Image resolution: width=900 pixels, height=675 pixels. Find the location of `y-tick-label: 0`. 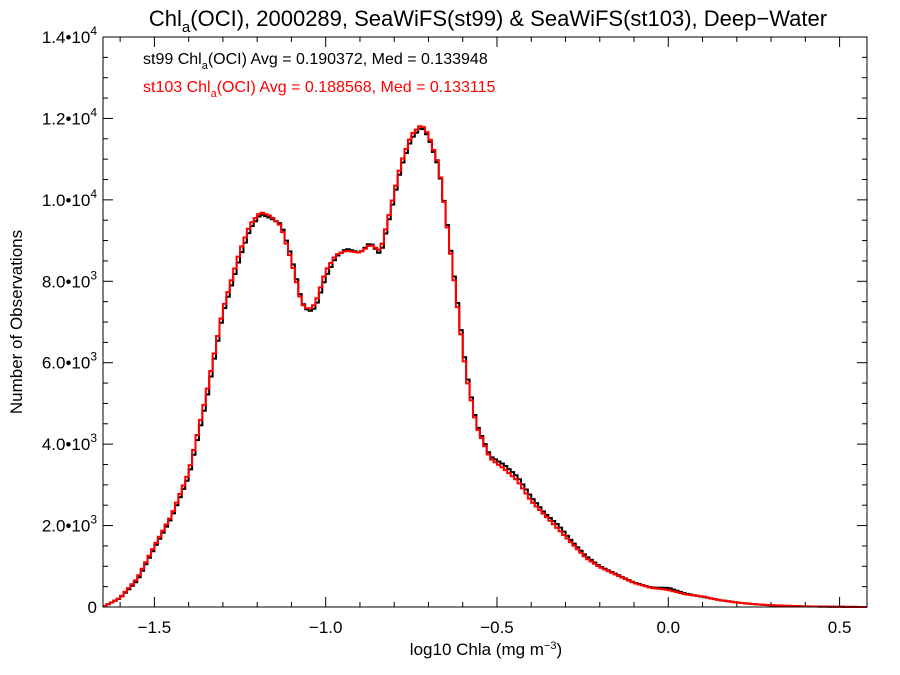

y-tick-label: 0 is located at coordinates (92, 607).